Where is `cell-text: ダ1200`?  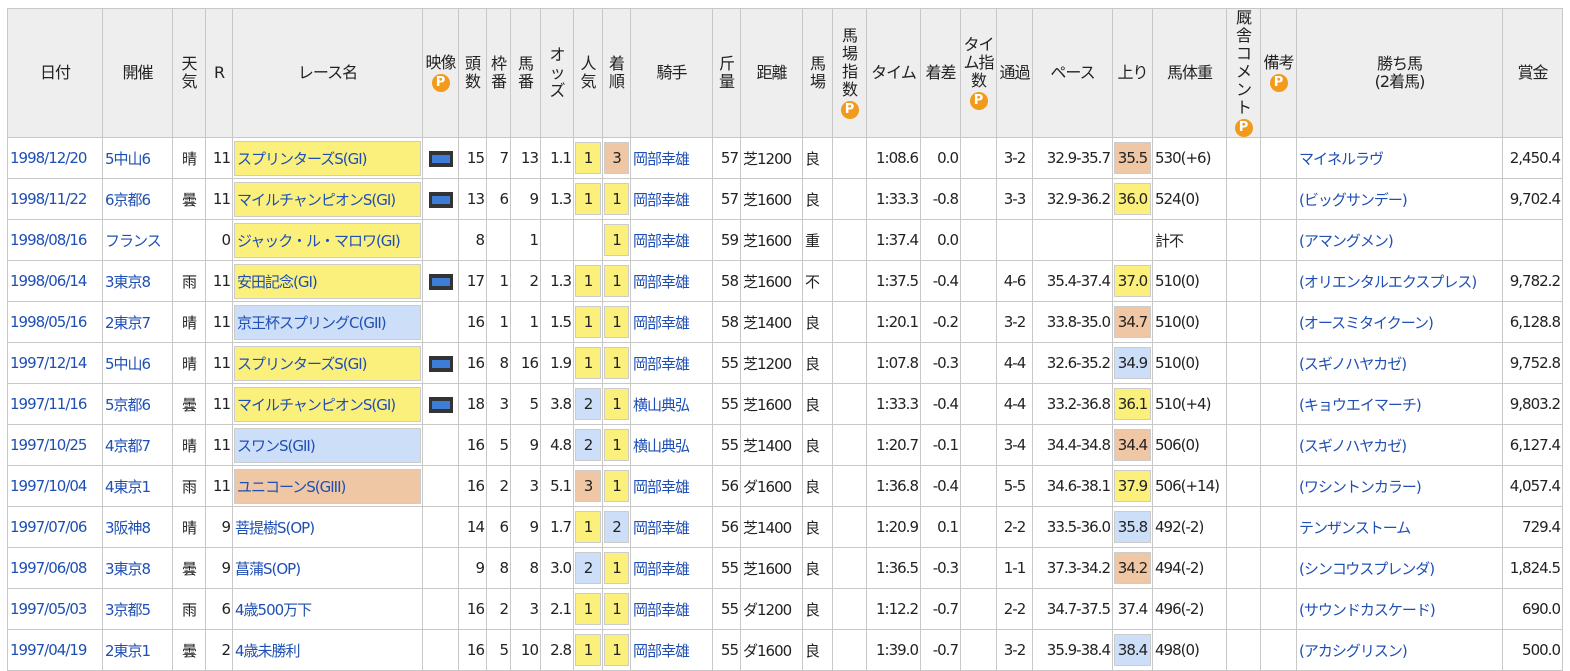 cell-text: ダ1200 is located at coordinates (767, 609).